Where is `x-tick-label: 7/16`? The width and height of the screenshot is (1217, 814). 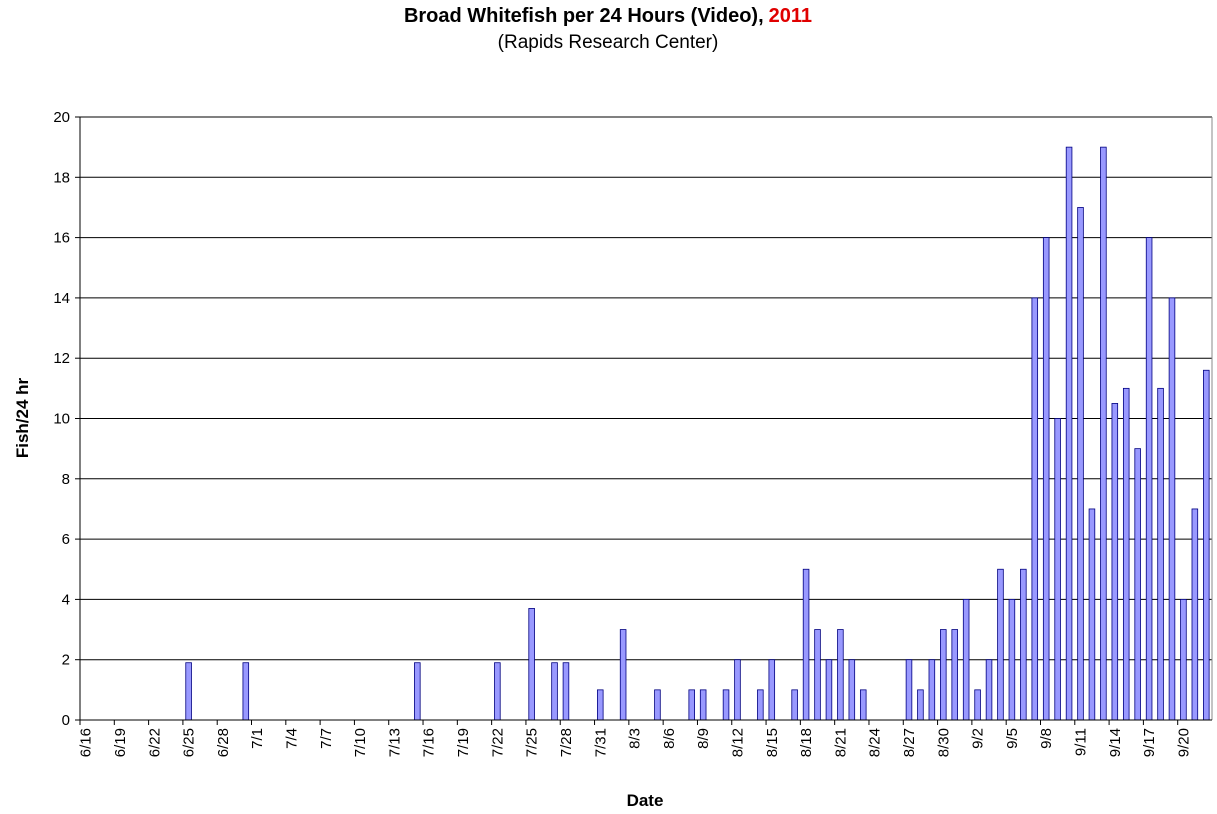 x-tick-label: 7/16 is located at coordinates (429, 742).